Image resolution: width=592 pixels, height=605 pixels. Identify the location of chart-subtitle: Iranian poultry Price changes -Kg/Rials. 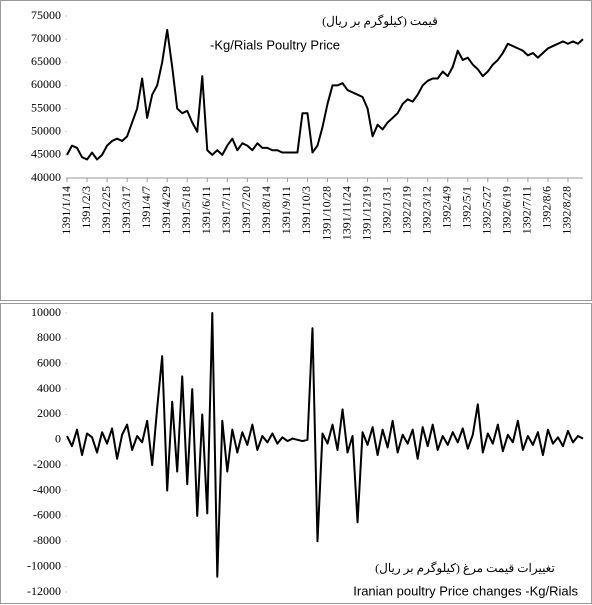
(465, 590).